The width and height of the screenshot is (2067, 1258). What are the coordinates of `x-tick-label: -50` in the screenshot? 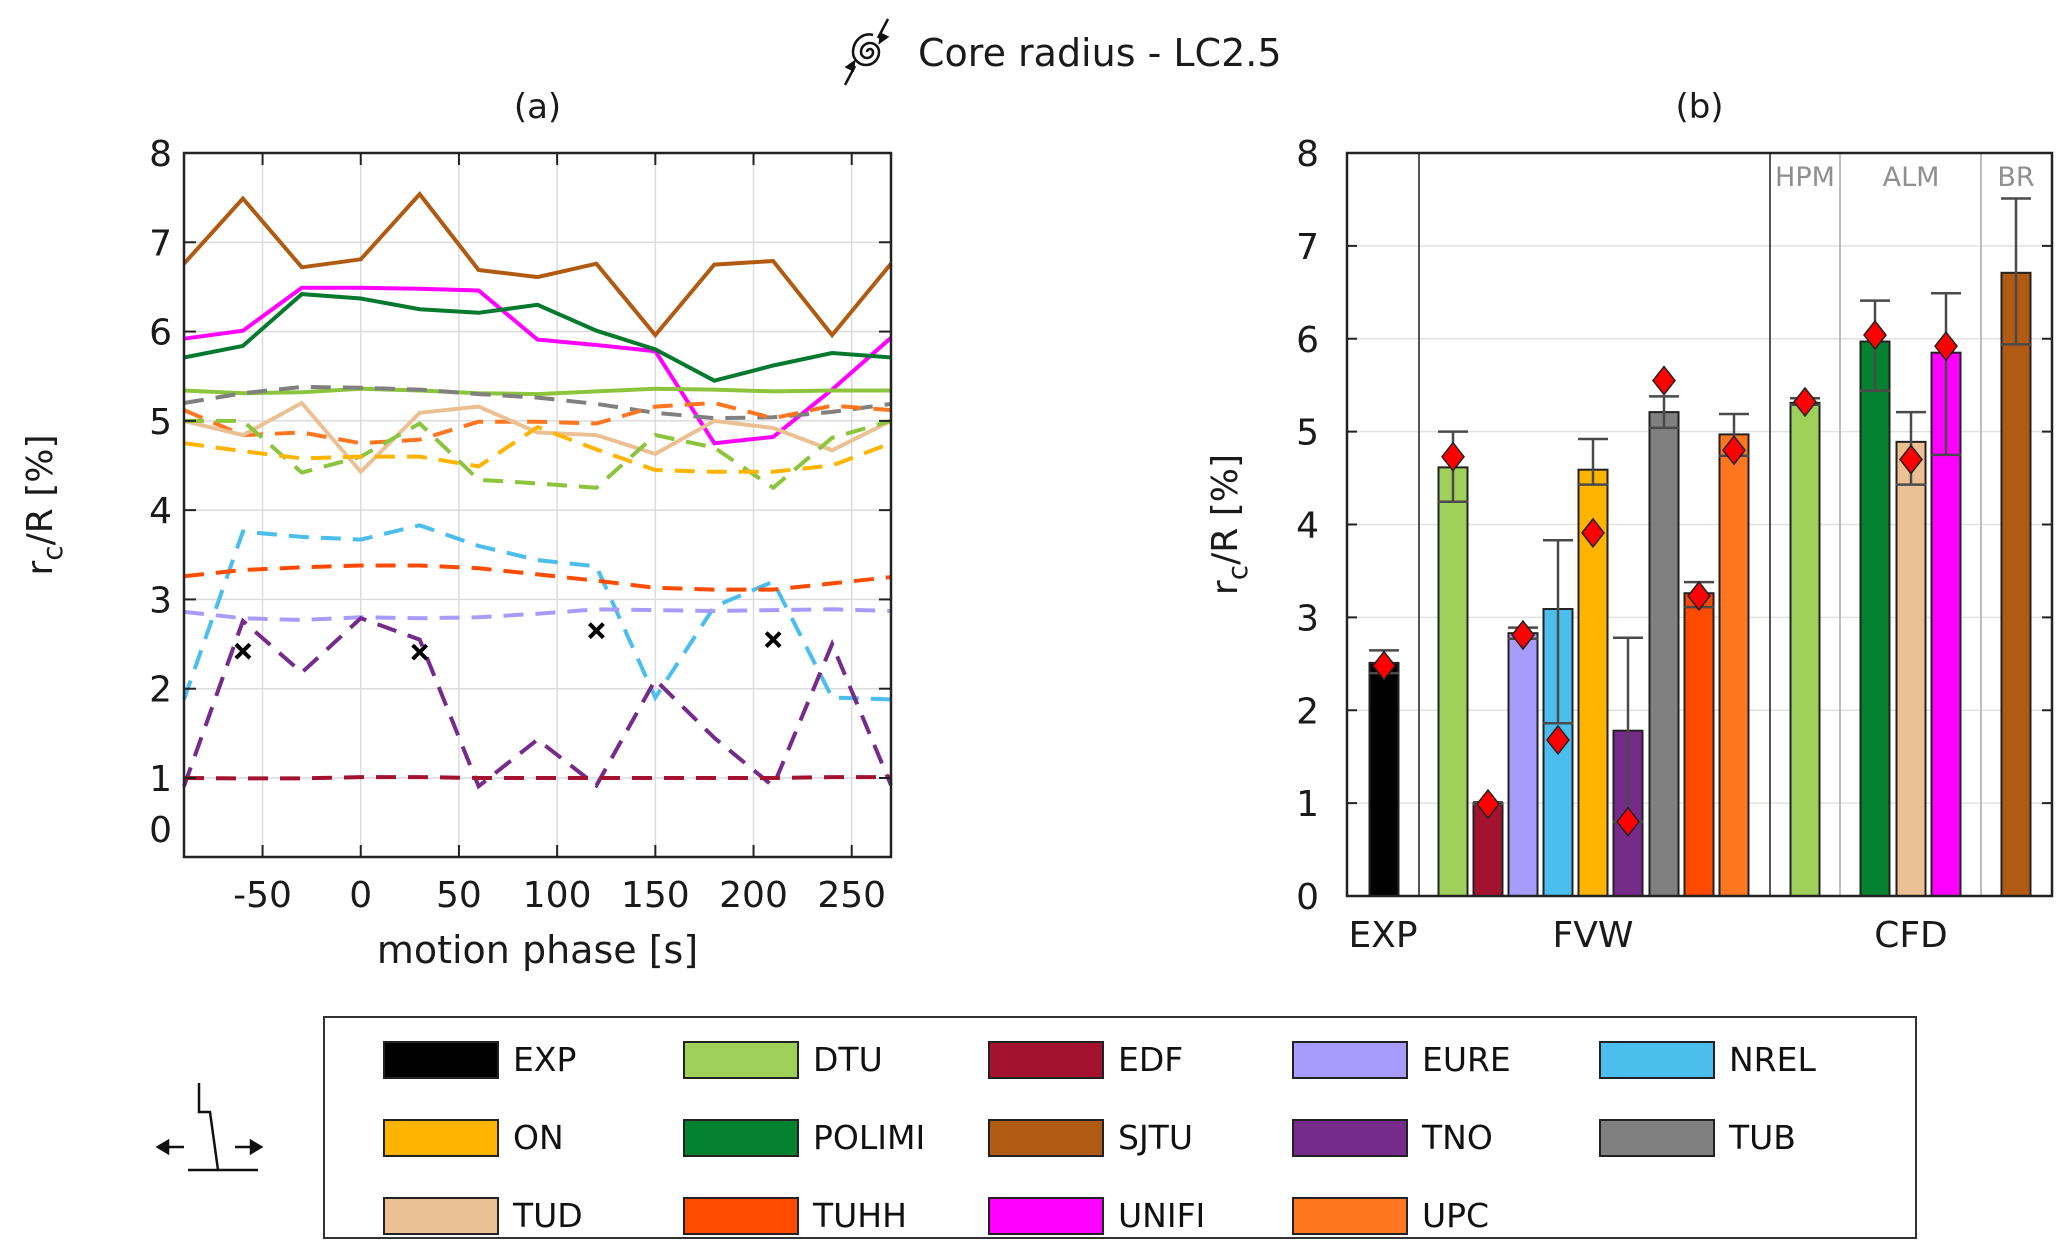 It's located at (262, 895).